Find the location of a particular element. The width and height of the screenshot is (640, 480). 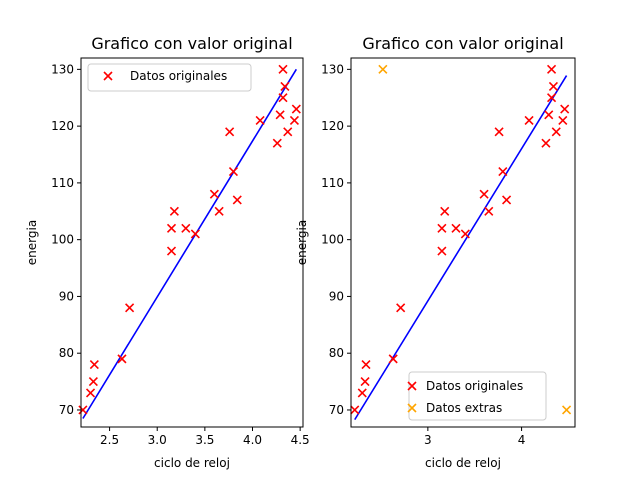

chart-left-legend-x-datos-originales is located at coordinates (108, 76).